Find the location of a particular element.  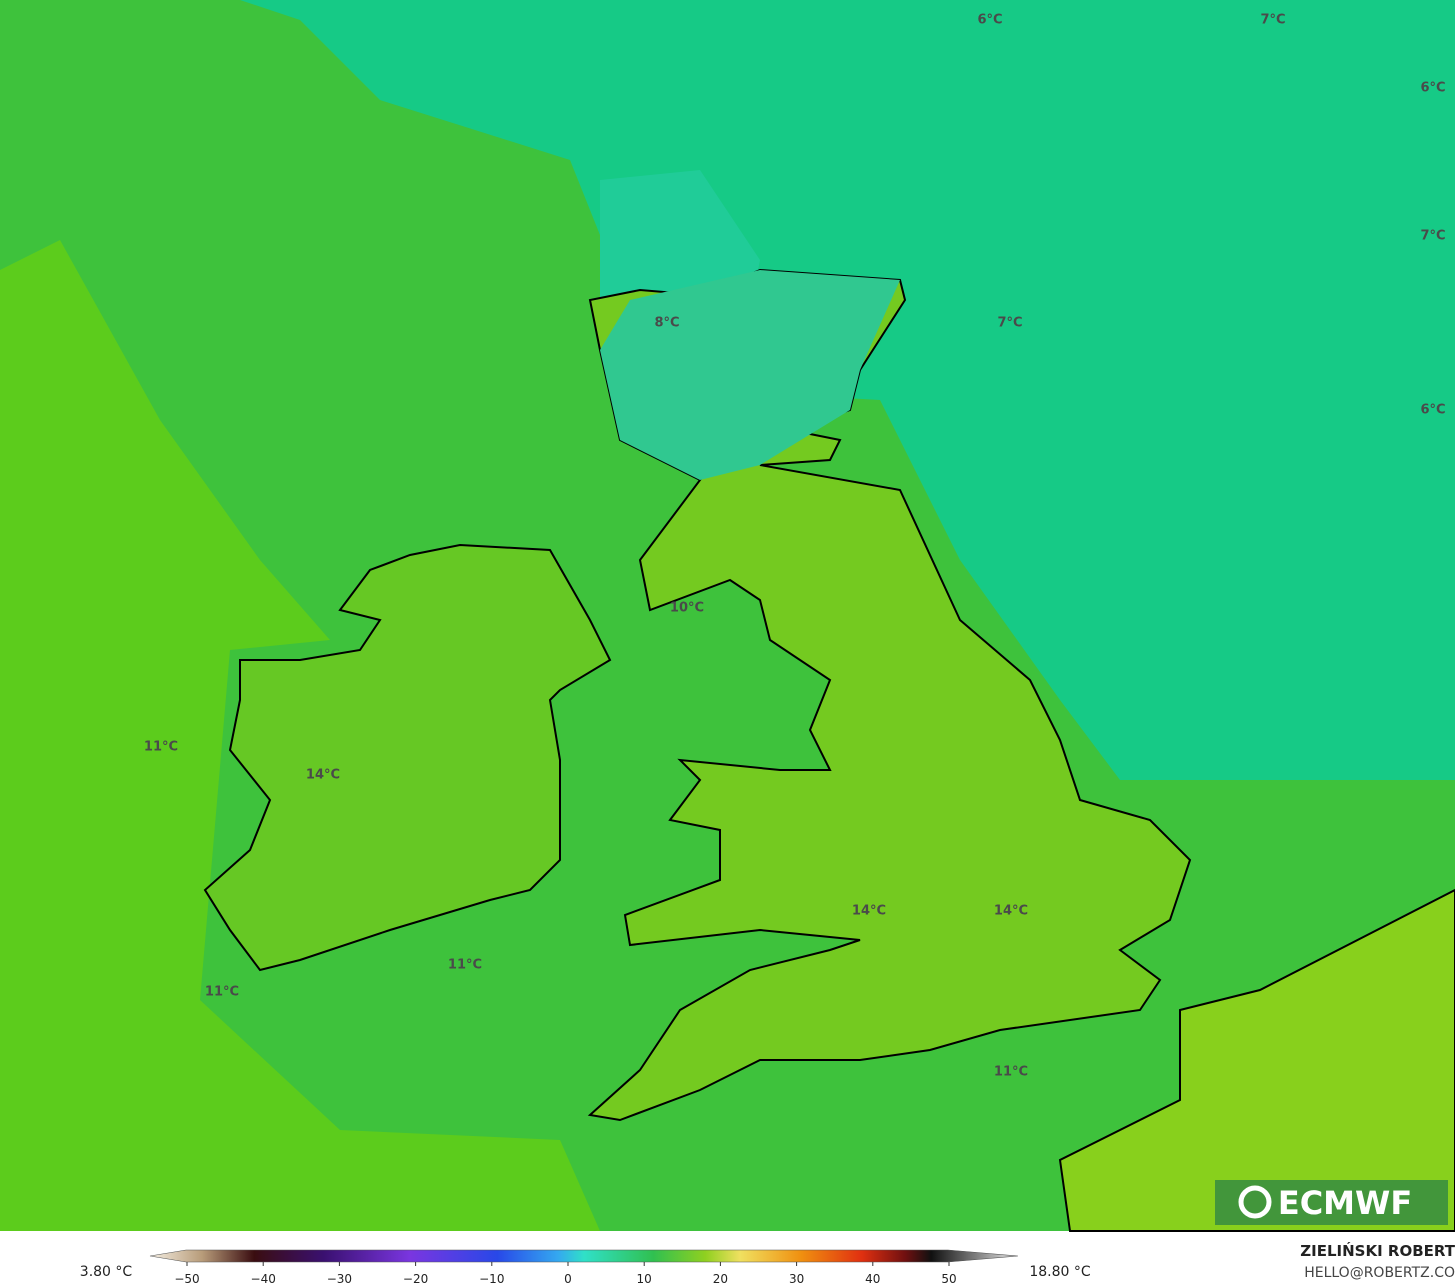

ecmwf-logo: ECMWF is located at coordinates (1331, 1202).